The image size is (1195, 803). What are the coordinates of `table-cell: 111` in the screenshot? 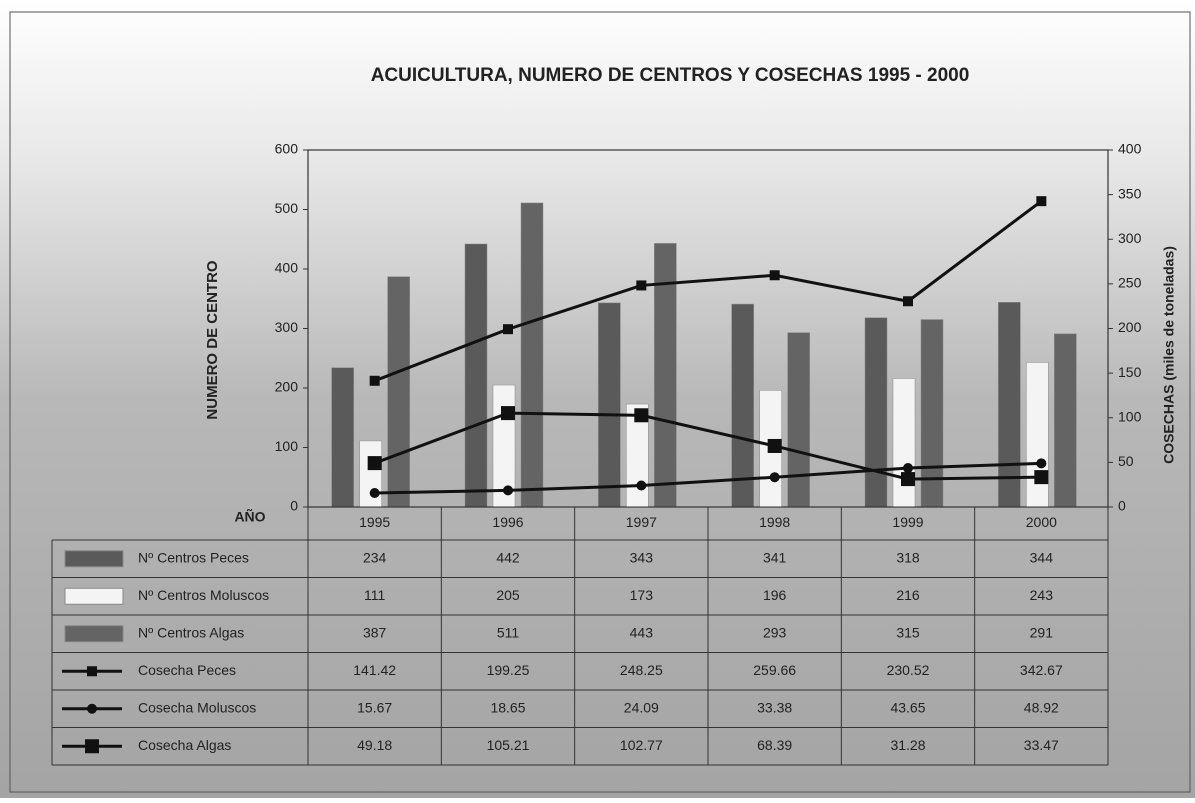 It's located at (374, 595).